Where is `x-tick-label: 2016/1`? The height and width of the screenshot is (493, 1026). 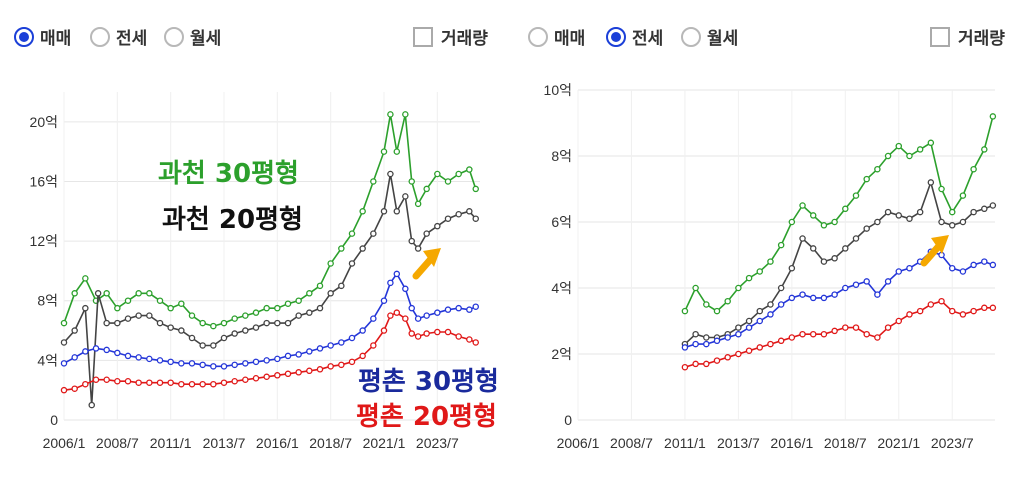 x-tick-label: 2016/1 is located at coordinates (277, 443).